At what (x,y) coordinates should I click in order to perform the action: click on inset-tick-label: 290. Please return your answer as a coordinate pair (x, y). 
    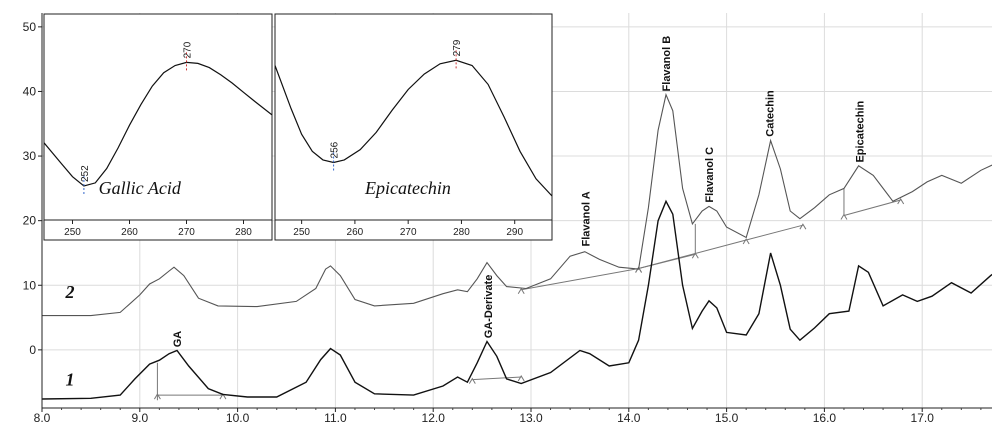
    Looking at the image, I should click on (514, 232).